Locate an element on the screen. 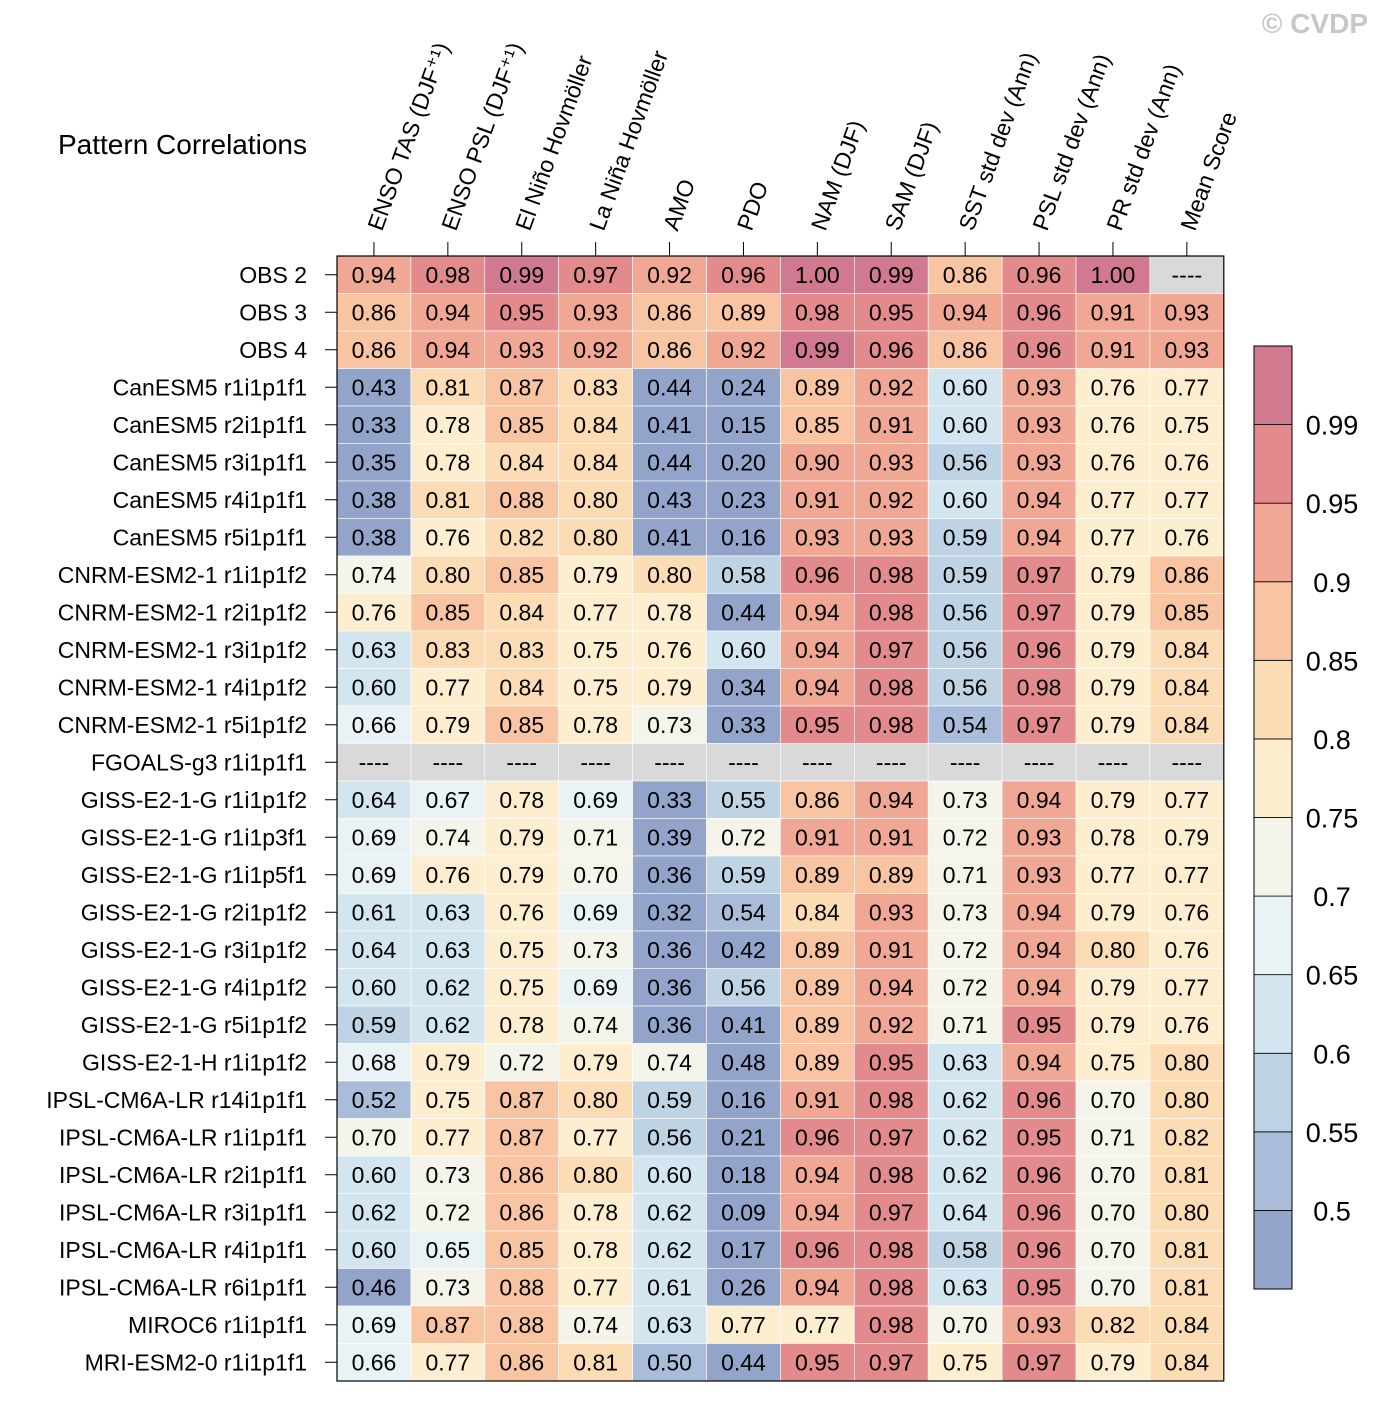 The height and width of the screenshot is (1401, 1379). row-label: CNRM-ESM2-1 r4i1p1f2 is located at coordinates (182, 687).